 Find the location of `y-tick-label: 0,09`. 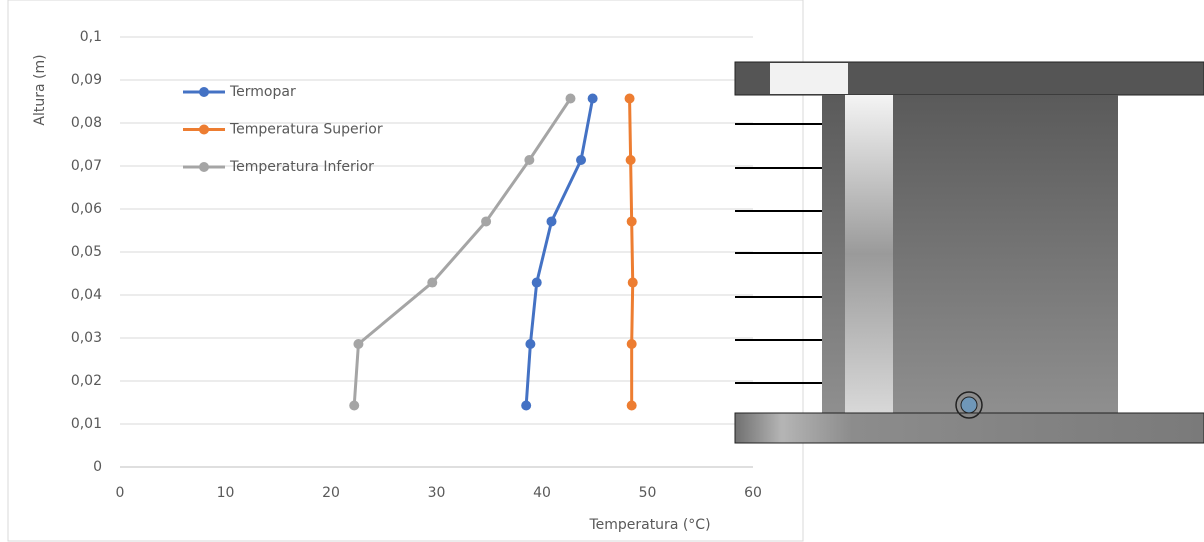

y-tick-label: 0,09 is located at coordinates (86, 80).